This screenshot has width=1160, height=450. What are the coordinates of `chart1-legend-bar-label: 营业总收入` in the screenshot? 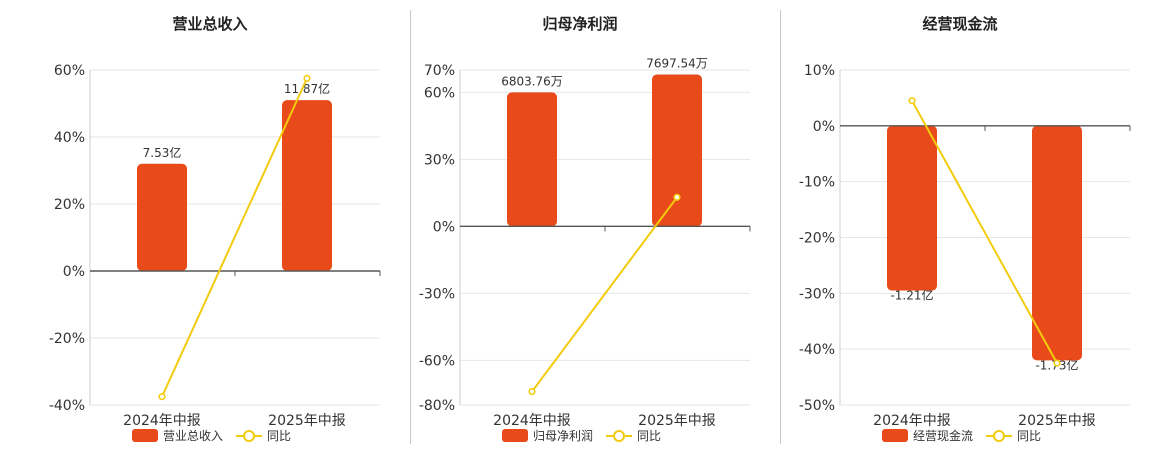 It's located at (193, 436).